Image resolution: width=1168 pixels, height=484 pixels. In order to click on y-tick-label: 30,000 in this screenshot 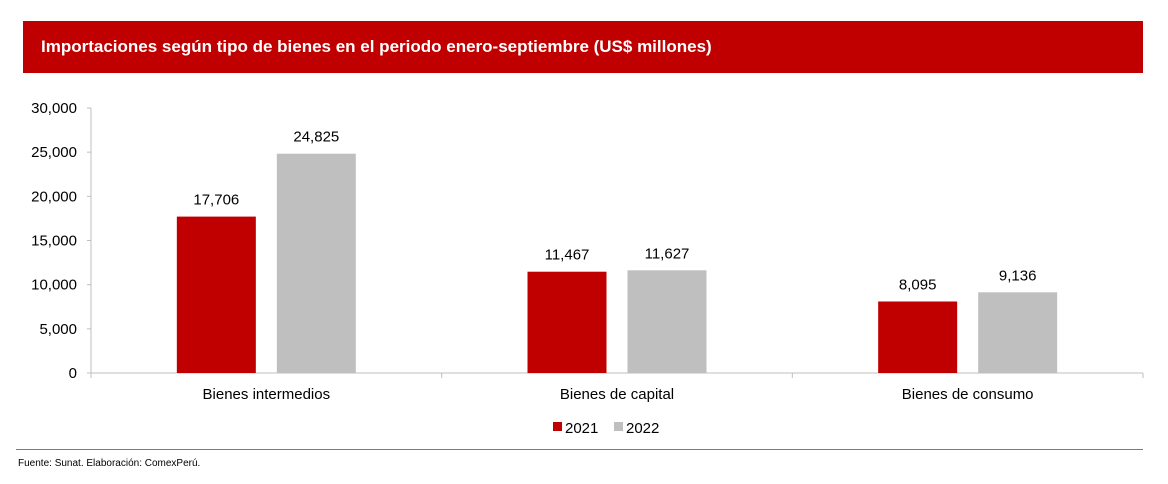, I will do `click(54, 108)`.